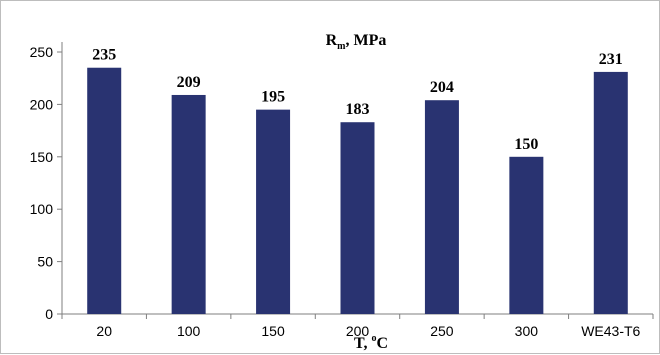  What do you see at coordinates (49, 314) in the screenshot?
I see `y-tick-label: 0` at bounding box center [49, 314].